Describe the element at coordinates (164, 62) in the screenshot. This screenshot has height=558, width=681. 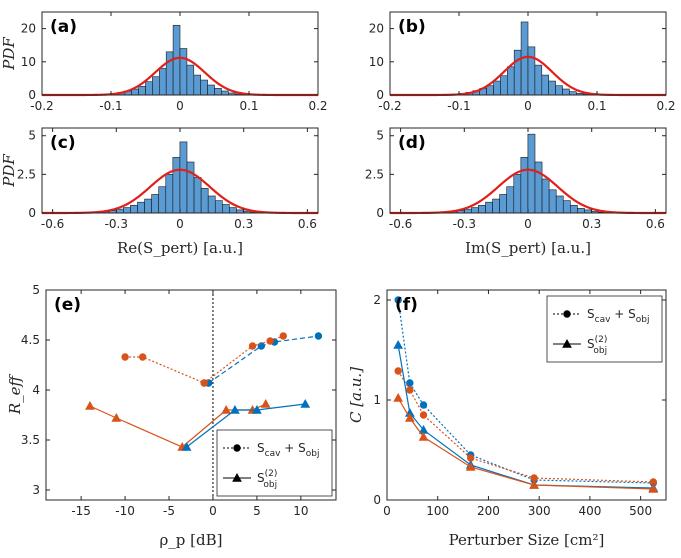
I see `panel-a: -0.2 -0.1 0 0.1 0.2 0 10 20 (a) PDF` at that location.